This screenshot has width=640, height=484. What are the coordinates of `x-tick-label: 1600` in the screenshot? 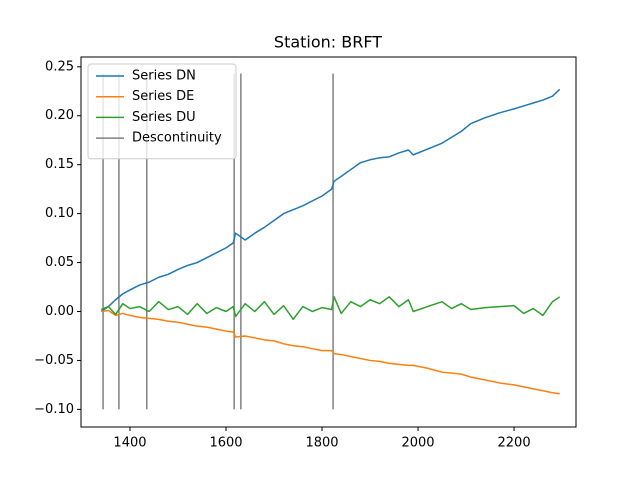 It's located at (225, 443).